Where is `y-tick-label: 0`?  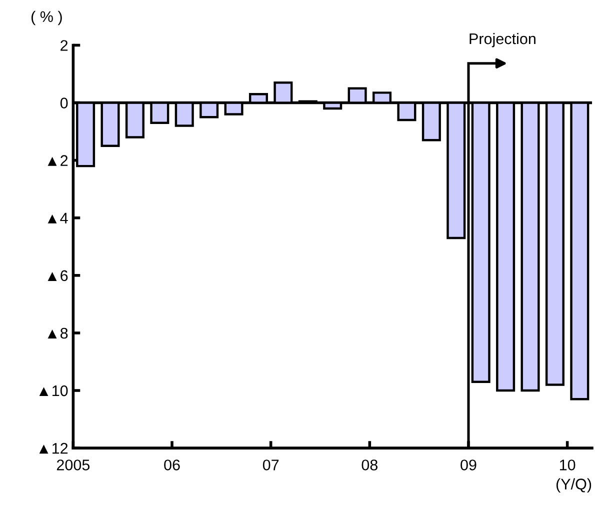 y-tick-label: 0 is located at coordinates (64, 103).